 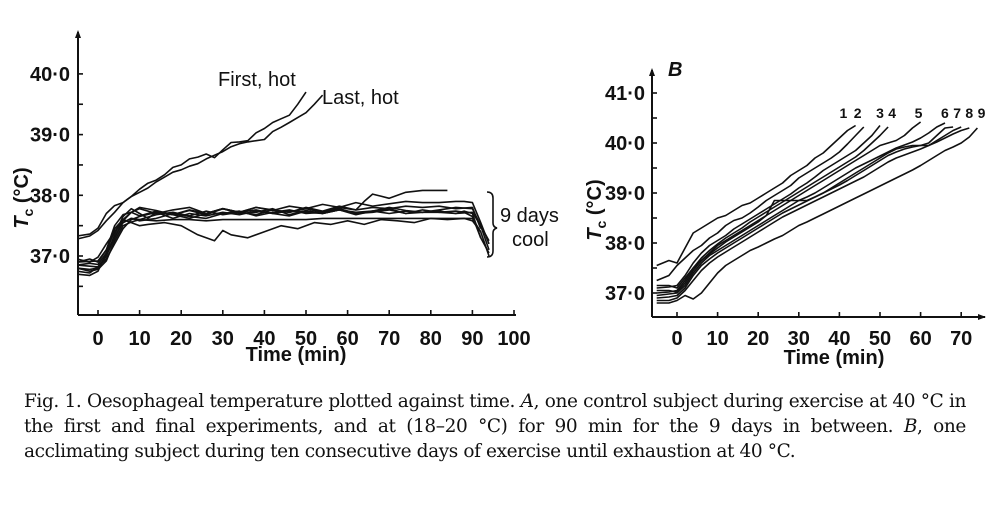 I want to click on panel-a-series-first-hot, so click(x=192, y=164).